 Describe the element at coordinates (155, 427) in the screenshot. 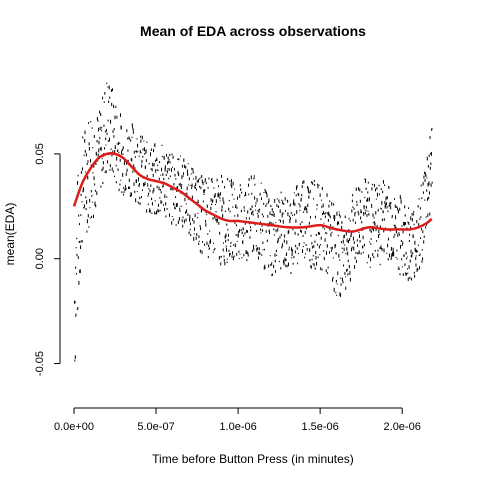

I see `x-tick-label: 5.0e-07` at that location.